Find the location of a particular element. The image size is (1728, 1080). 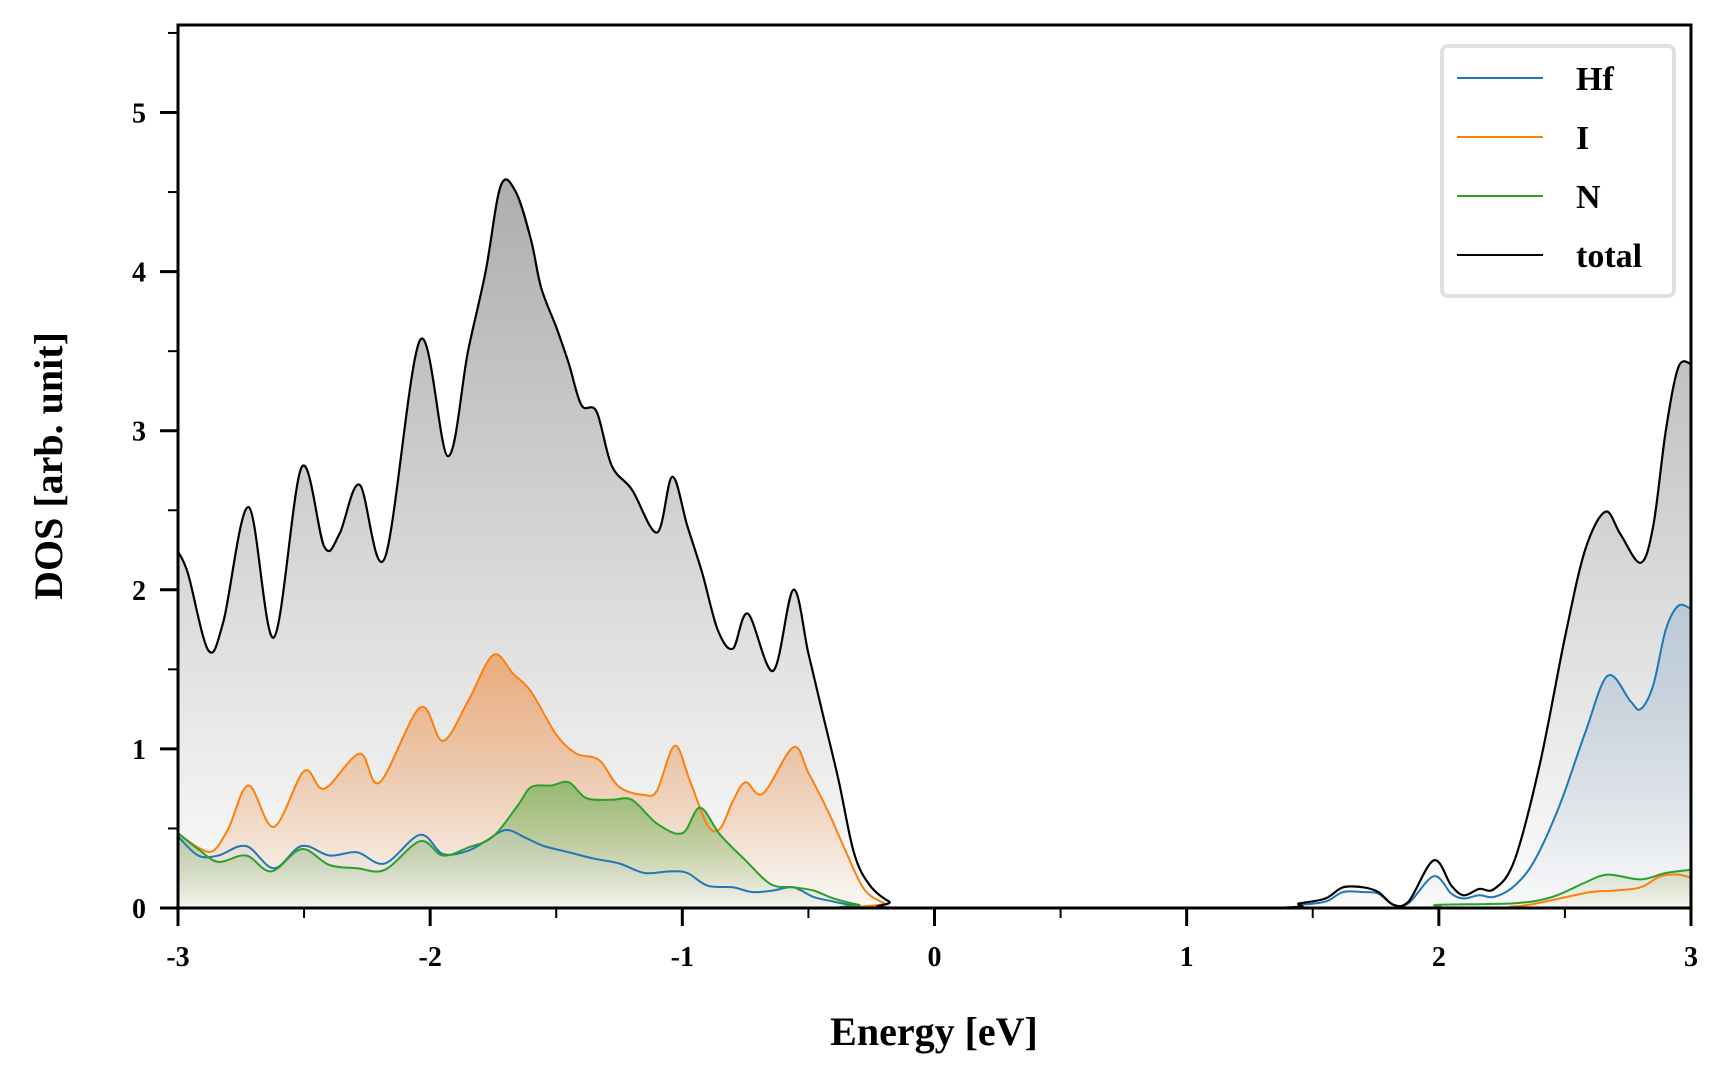

x-tick-label: -3 is located at coordinates (177, 957).